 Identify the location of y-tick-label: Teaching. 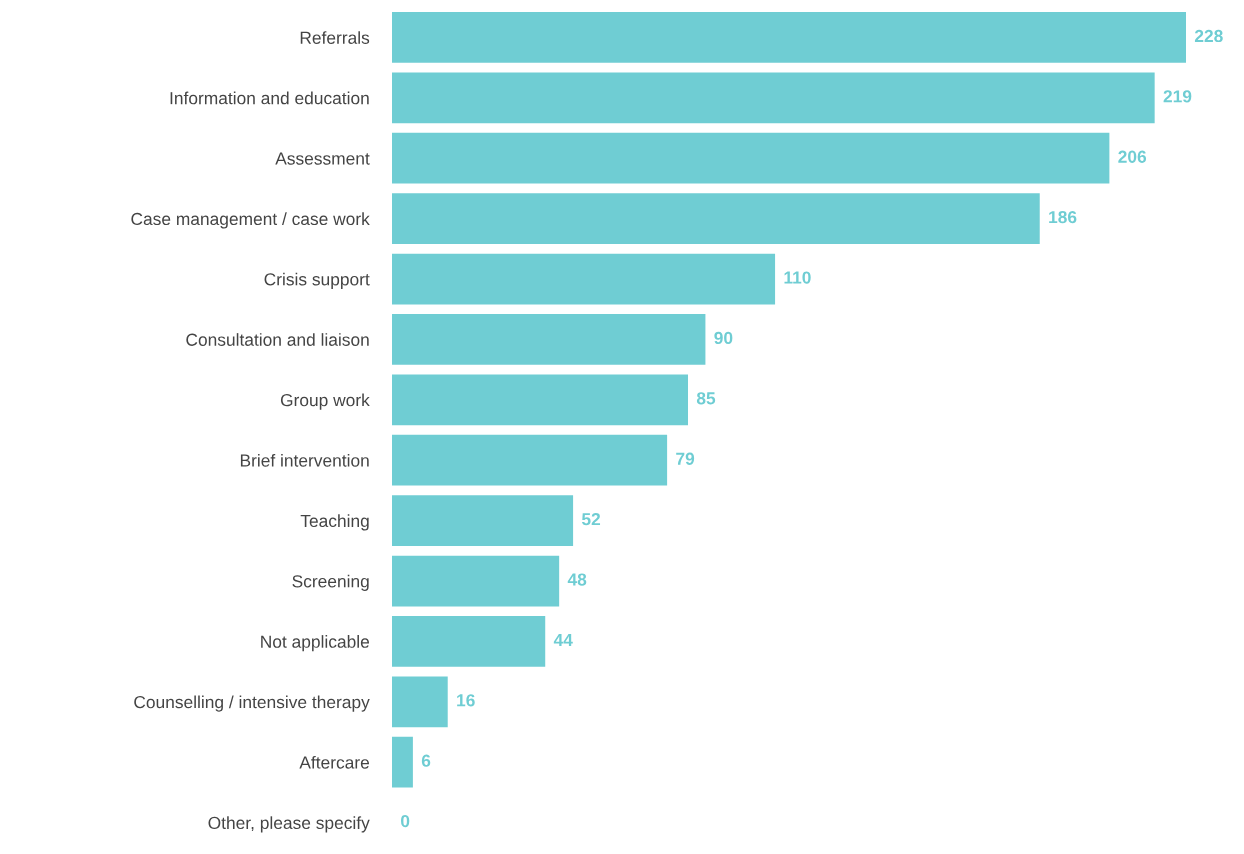
(334, 522).